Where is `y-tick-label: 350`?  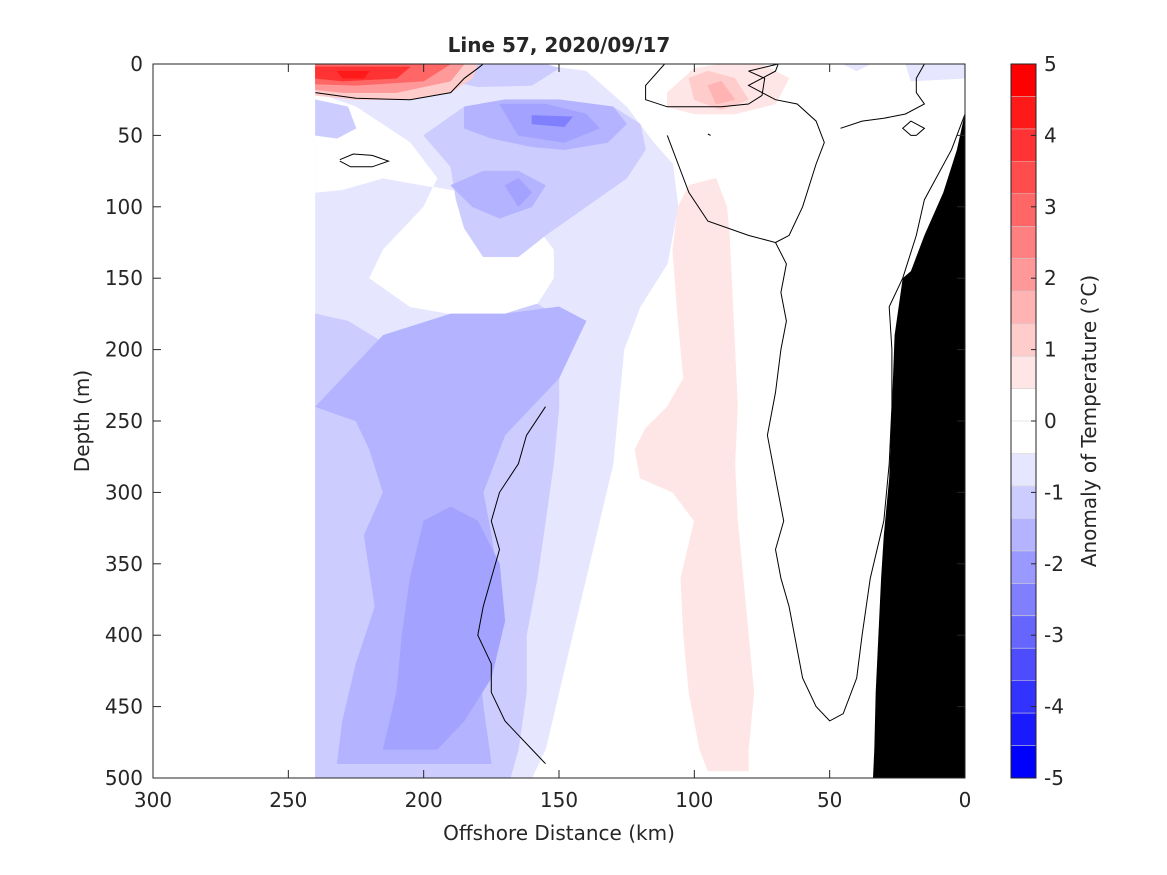 y-tick-label: 350 is located at coordinates (124, 564).